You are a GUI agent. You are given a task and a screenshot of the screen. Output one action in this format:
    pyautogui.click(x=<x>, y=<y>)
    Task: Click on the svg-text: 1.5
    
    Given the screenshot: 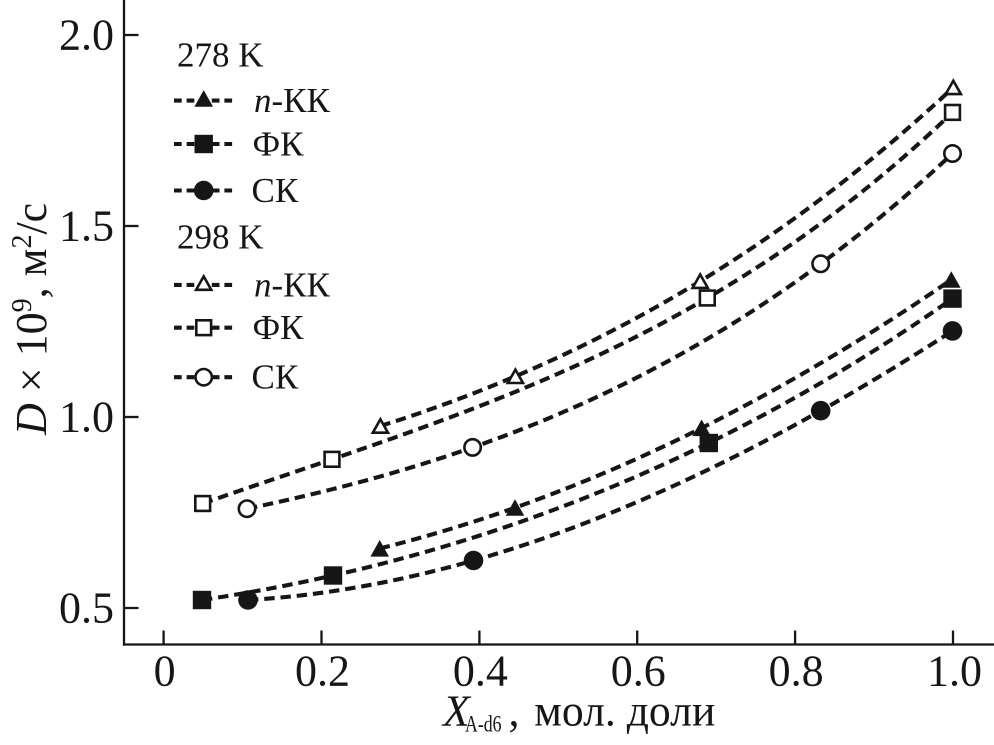 What is the action you would take?
    pyautogui.click(x=86, y=226)
    